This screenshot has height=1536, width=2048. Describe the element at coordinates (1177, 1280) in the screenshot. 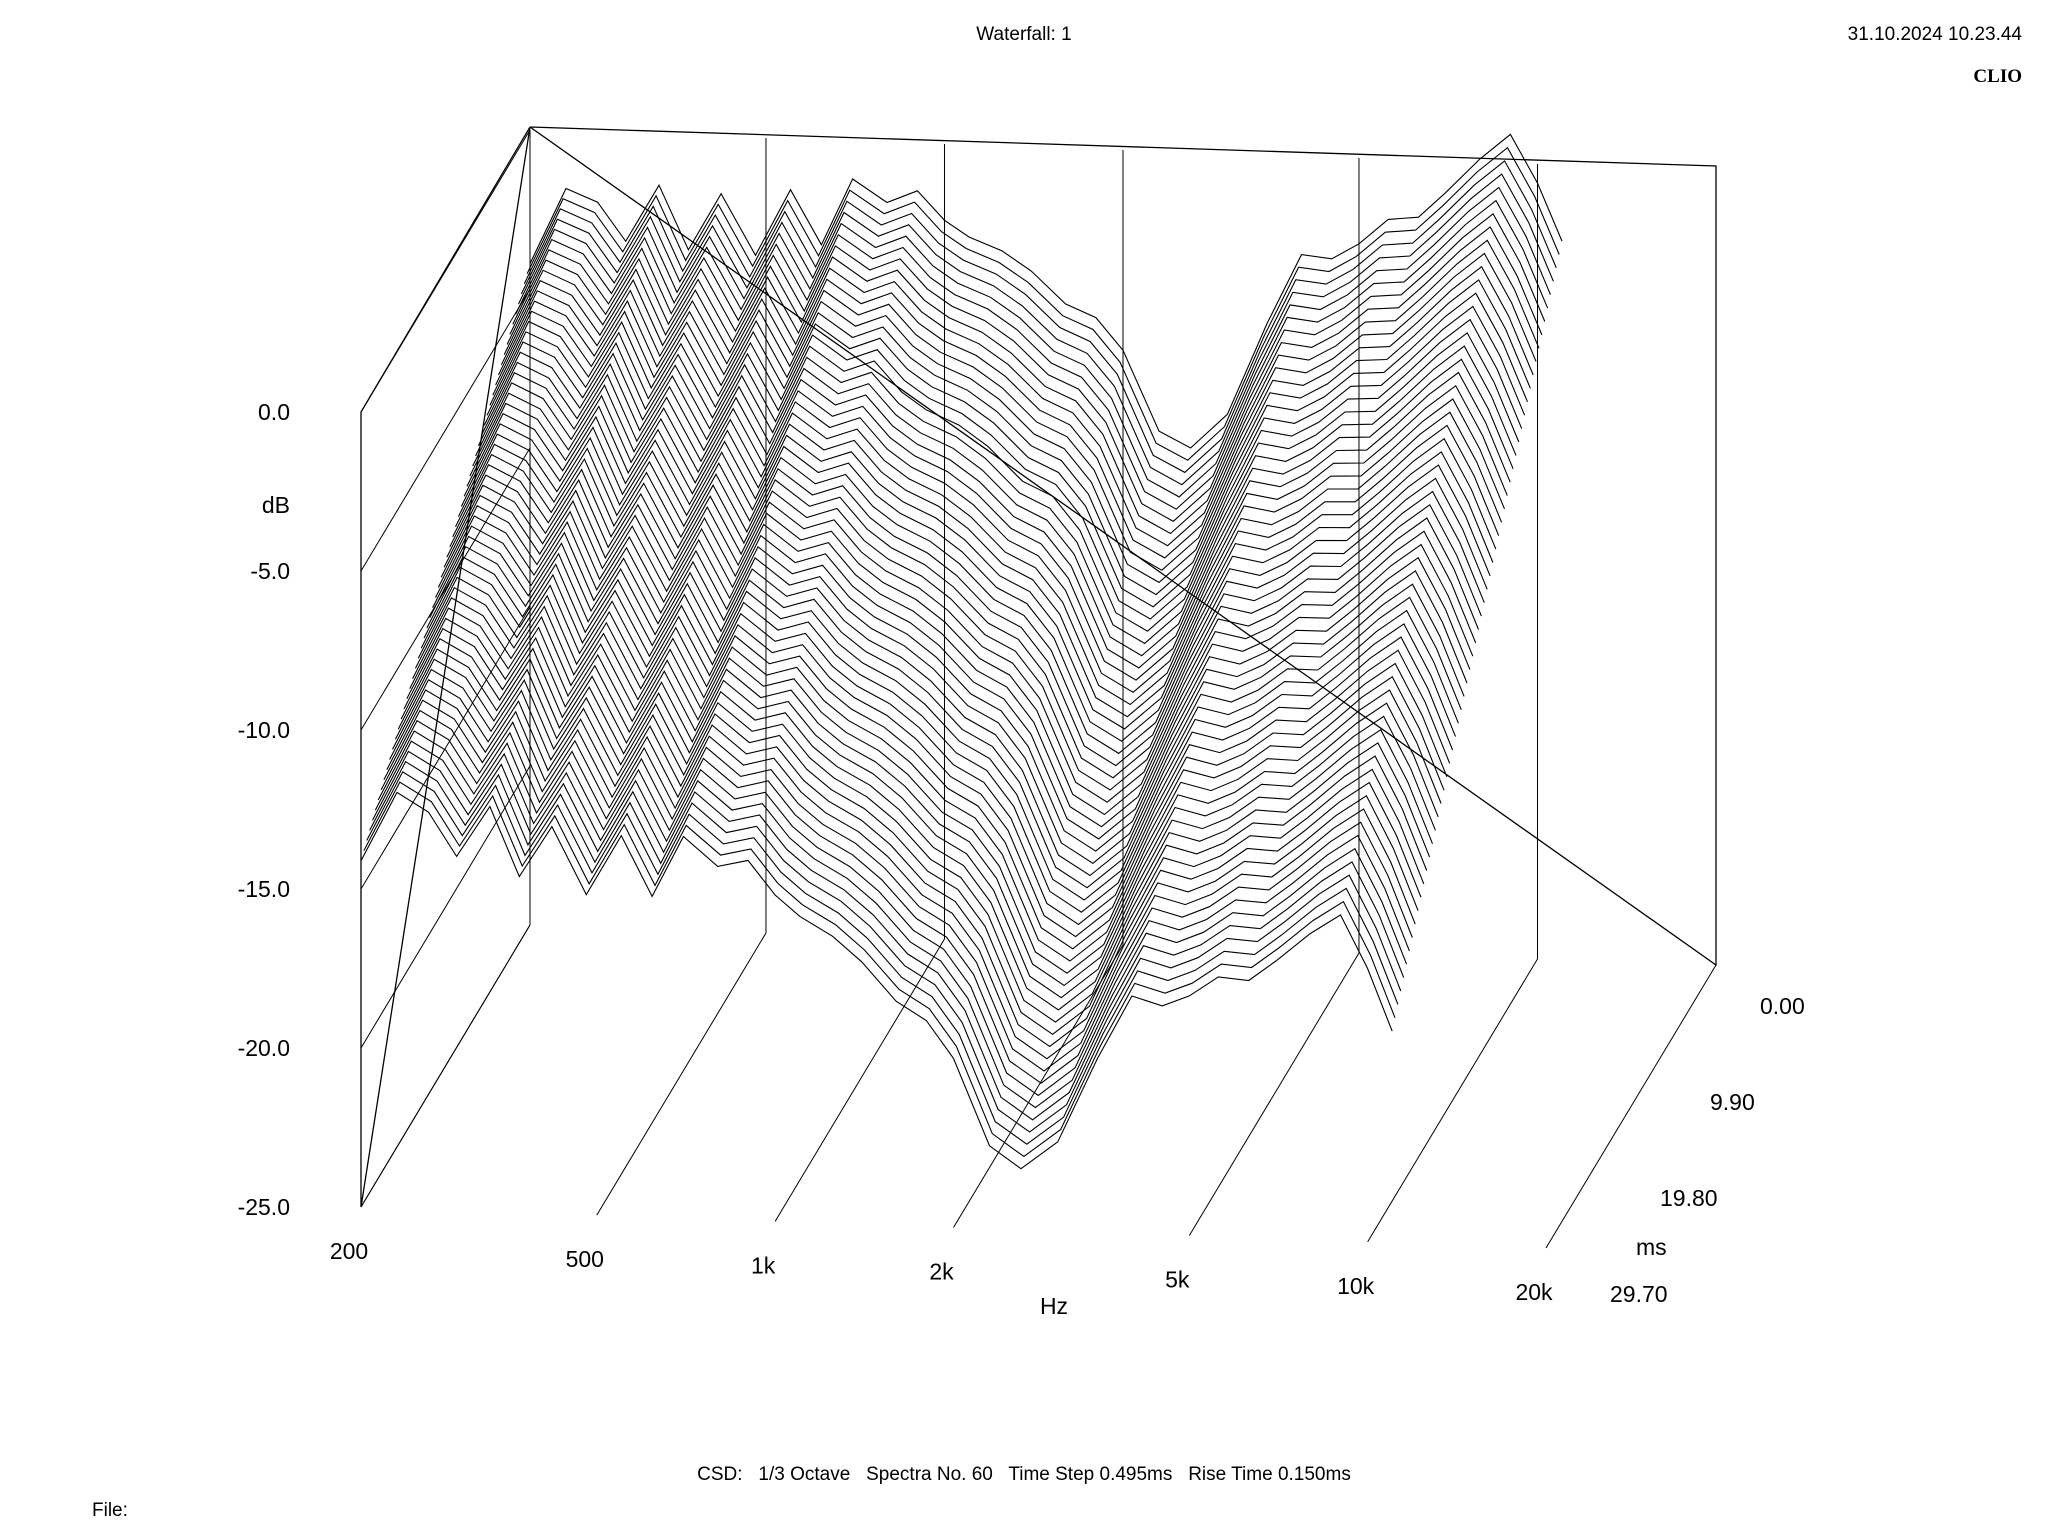

I see `freq-tick-label-4: 5k` at that location.